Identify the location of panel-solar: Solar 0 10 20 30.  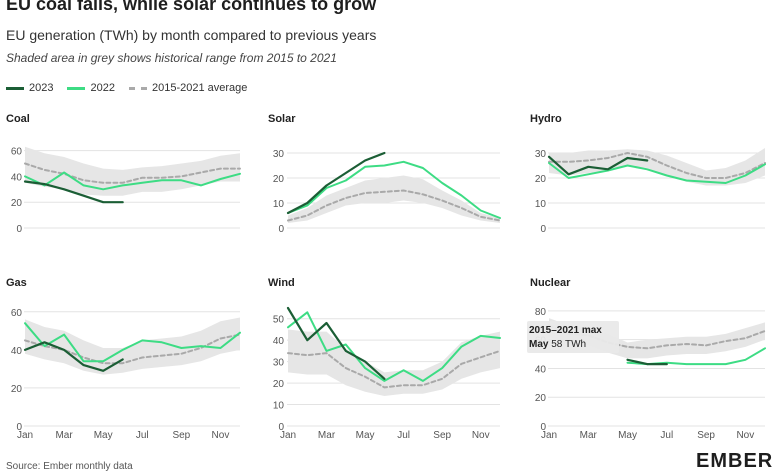
(384, 174).